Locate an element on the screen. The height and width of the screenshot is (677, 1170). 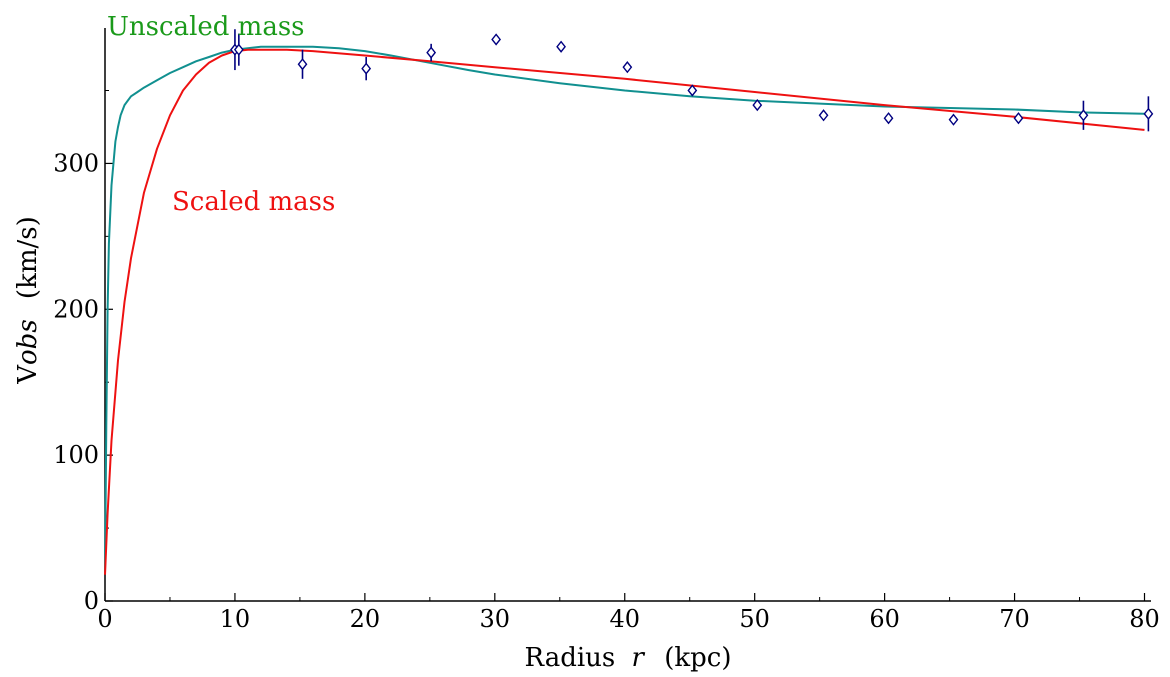
x-tick-label: 50 is located at coordinates (754, 619).